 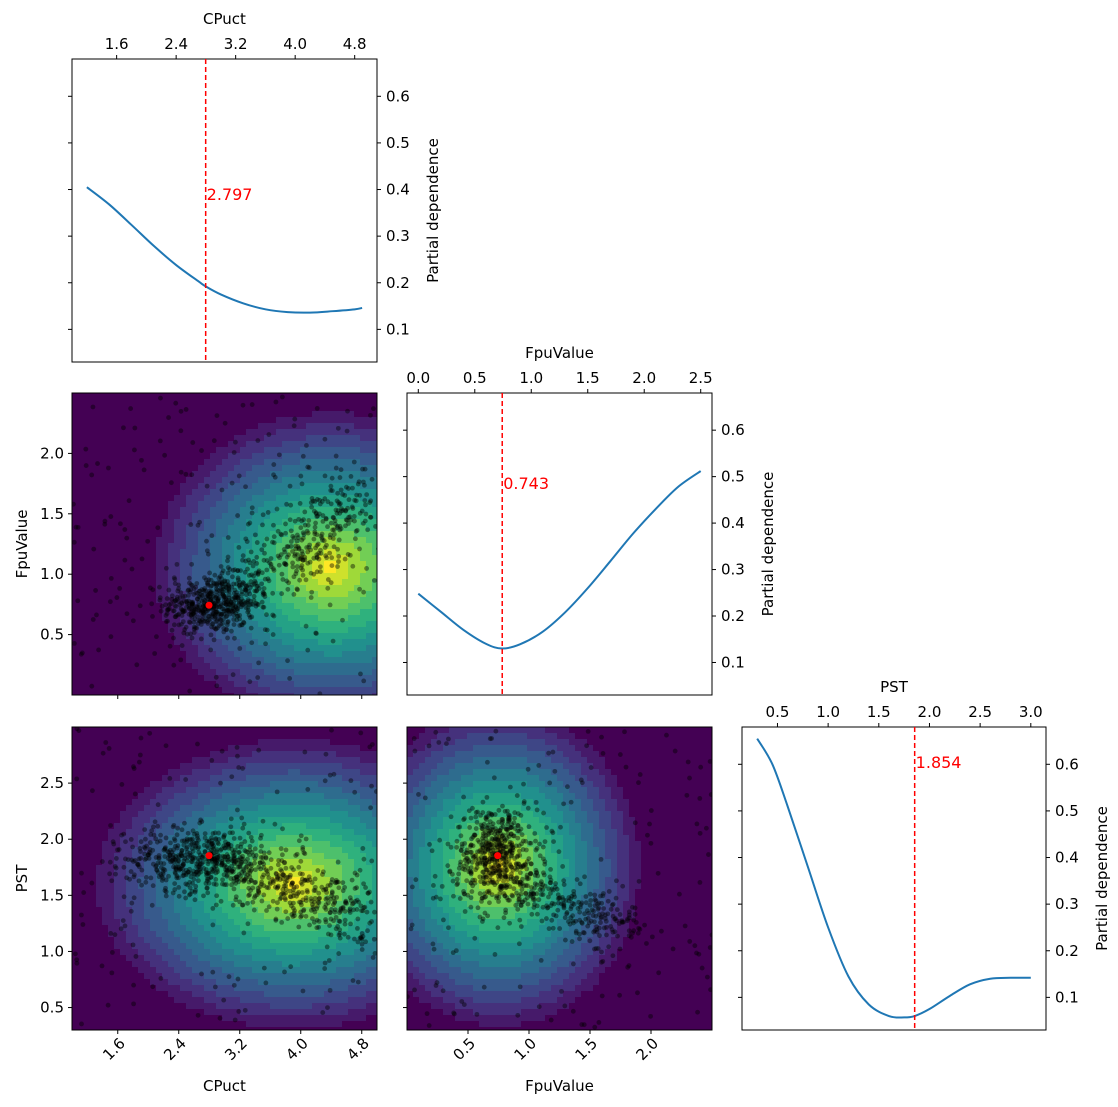 I want to click on y-tick-label: 0.5, so click(x=1067, y=811).